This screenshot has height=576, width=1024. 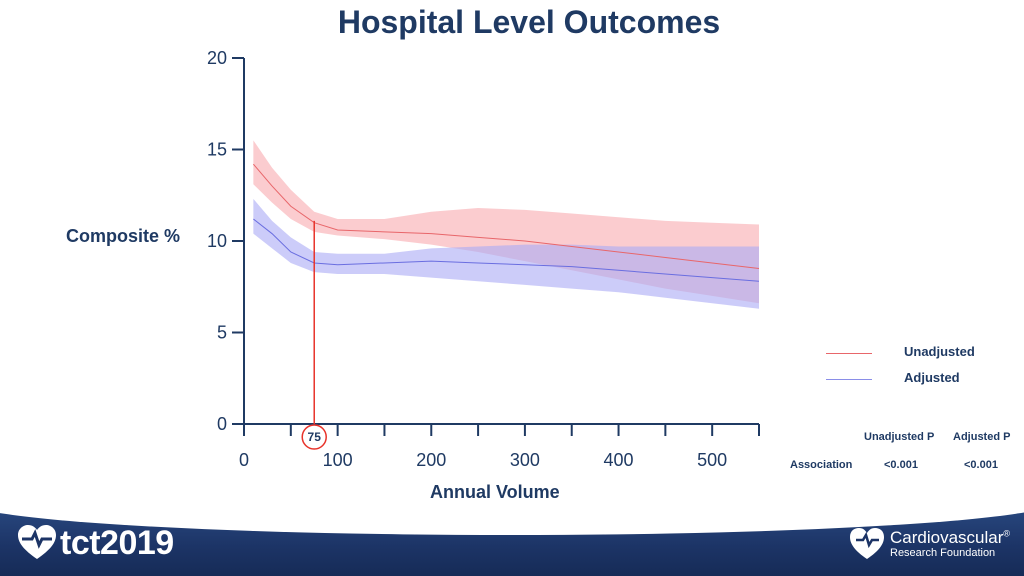 I want to click on y-tick-label: 5, so click(x=222, y=333).